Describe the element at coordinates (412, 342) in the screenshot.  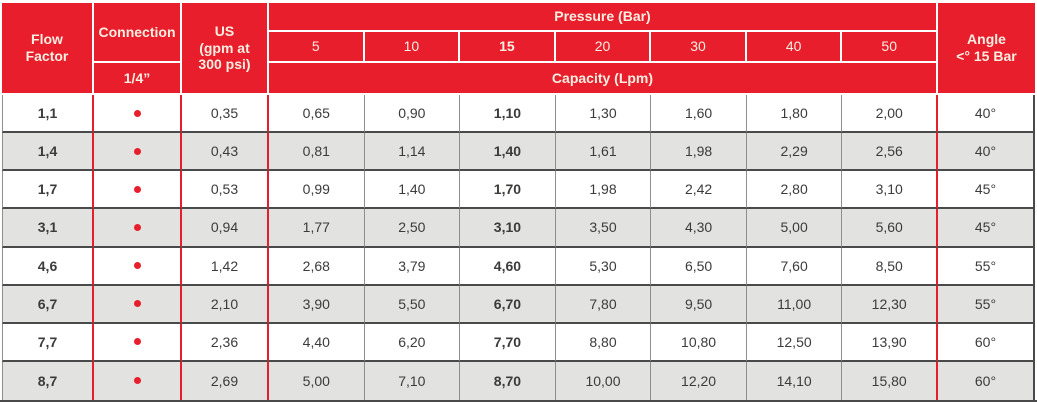
I see `capacity-cell: 6,20` at that location.